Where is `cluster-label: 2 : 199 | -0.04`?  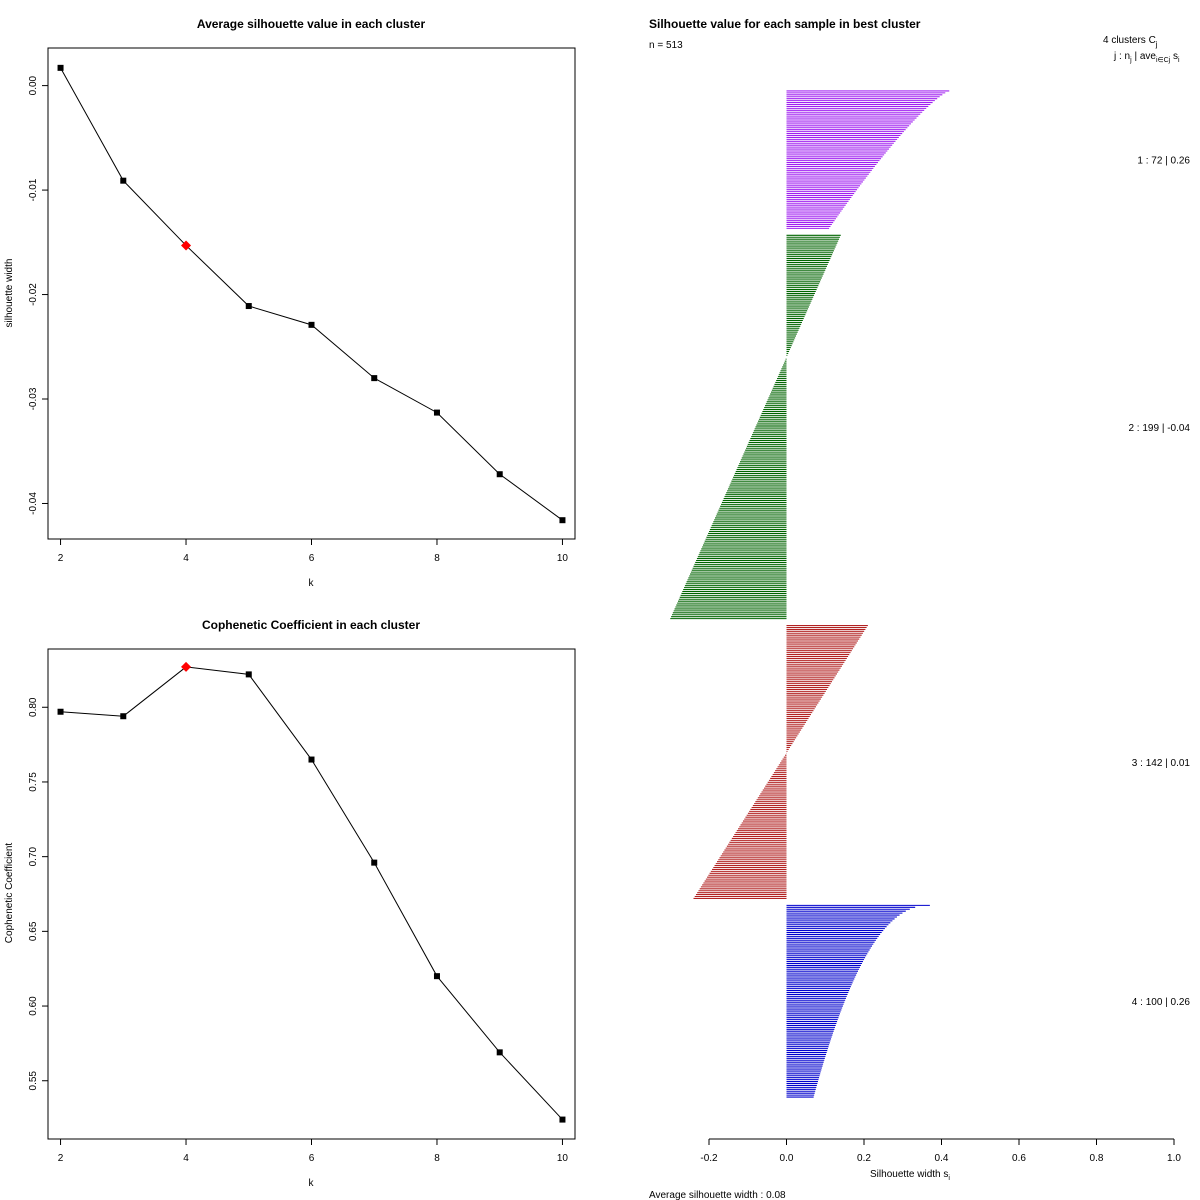 cluster-label: 2 : 199 | -0.04 is located at coordinates (1159, 428).